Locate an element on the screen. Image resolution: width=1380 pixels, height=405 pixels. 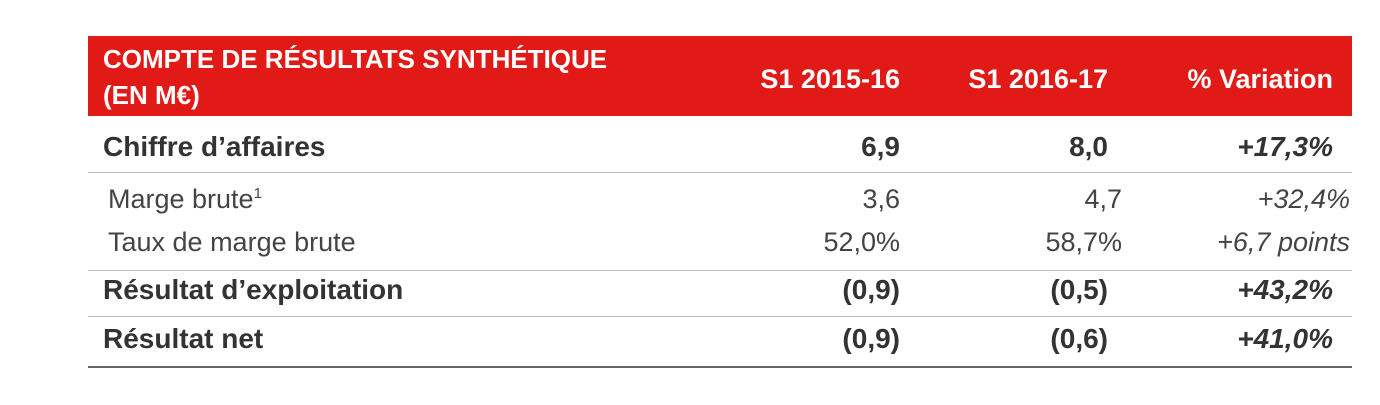
row-label: Taux de marge brute is located at coordinates (232, 242).